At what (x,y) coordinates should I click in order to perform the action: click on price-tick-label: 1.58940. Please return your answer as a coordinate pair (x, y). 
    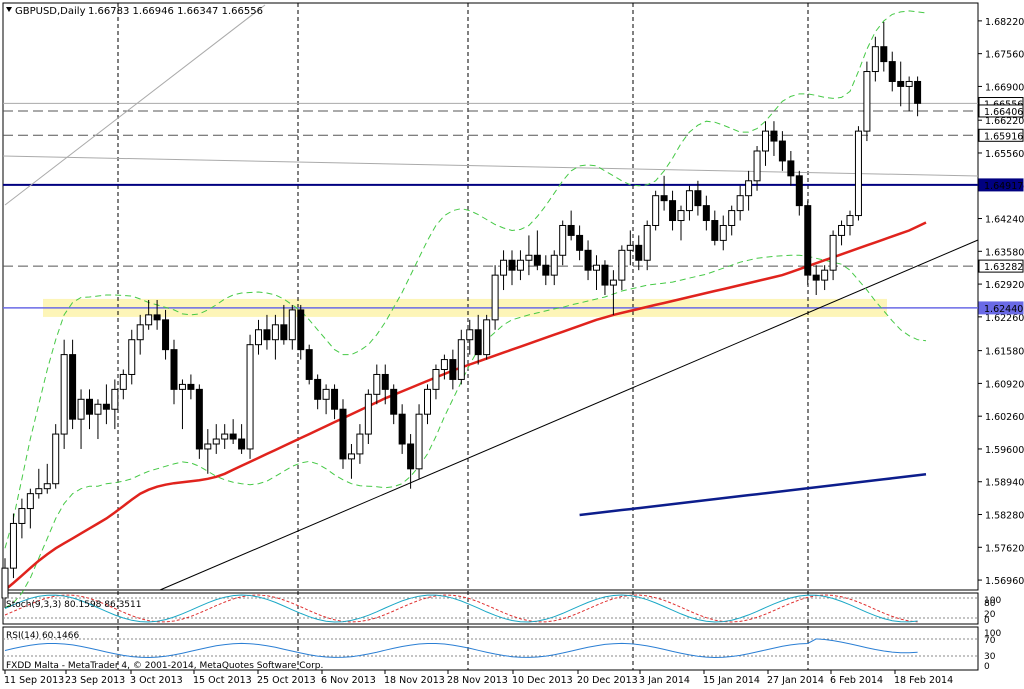
    Looking at the image, I should click on (1004, 483).